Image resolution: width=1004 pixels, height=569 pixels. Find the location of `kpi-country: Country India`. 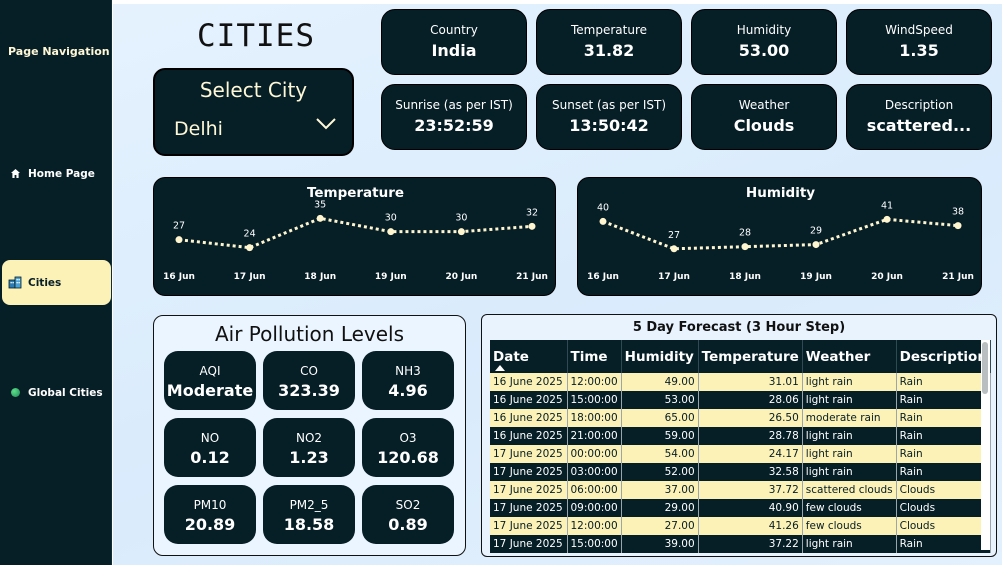

kpi-country: Country India is located at coordinates (454, 42).